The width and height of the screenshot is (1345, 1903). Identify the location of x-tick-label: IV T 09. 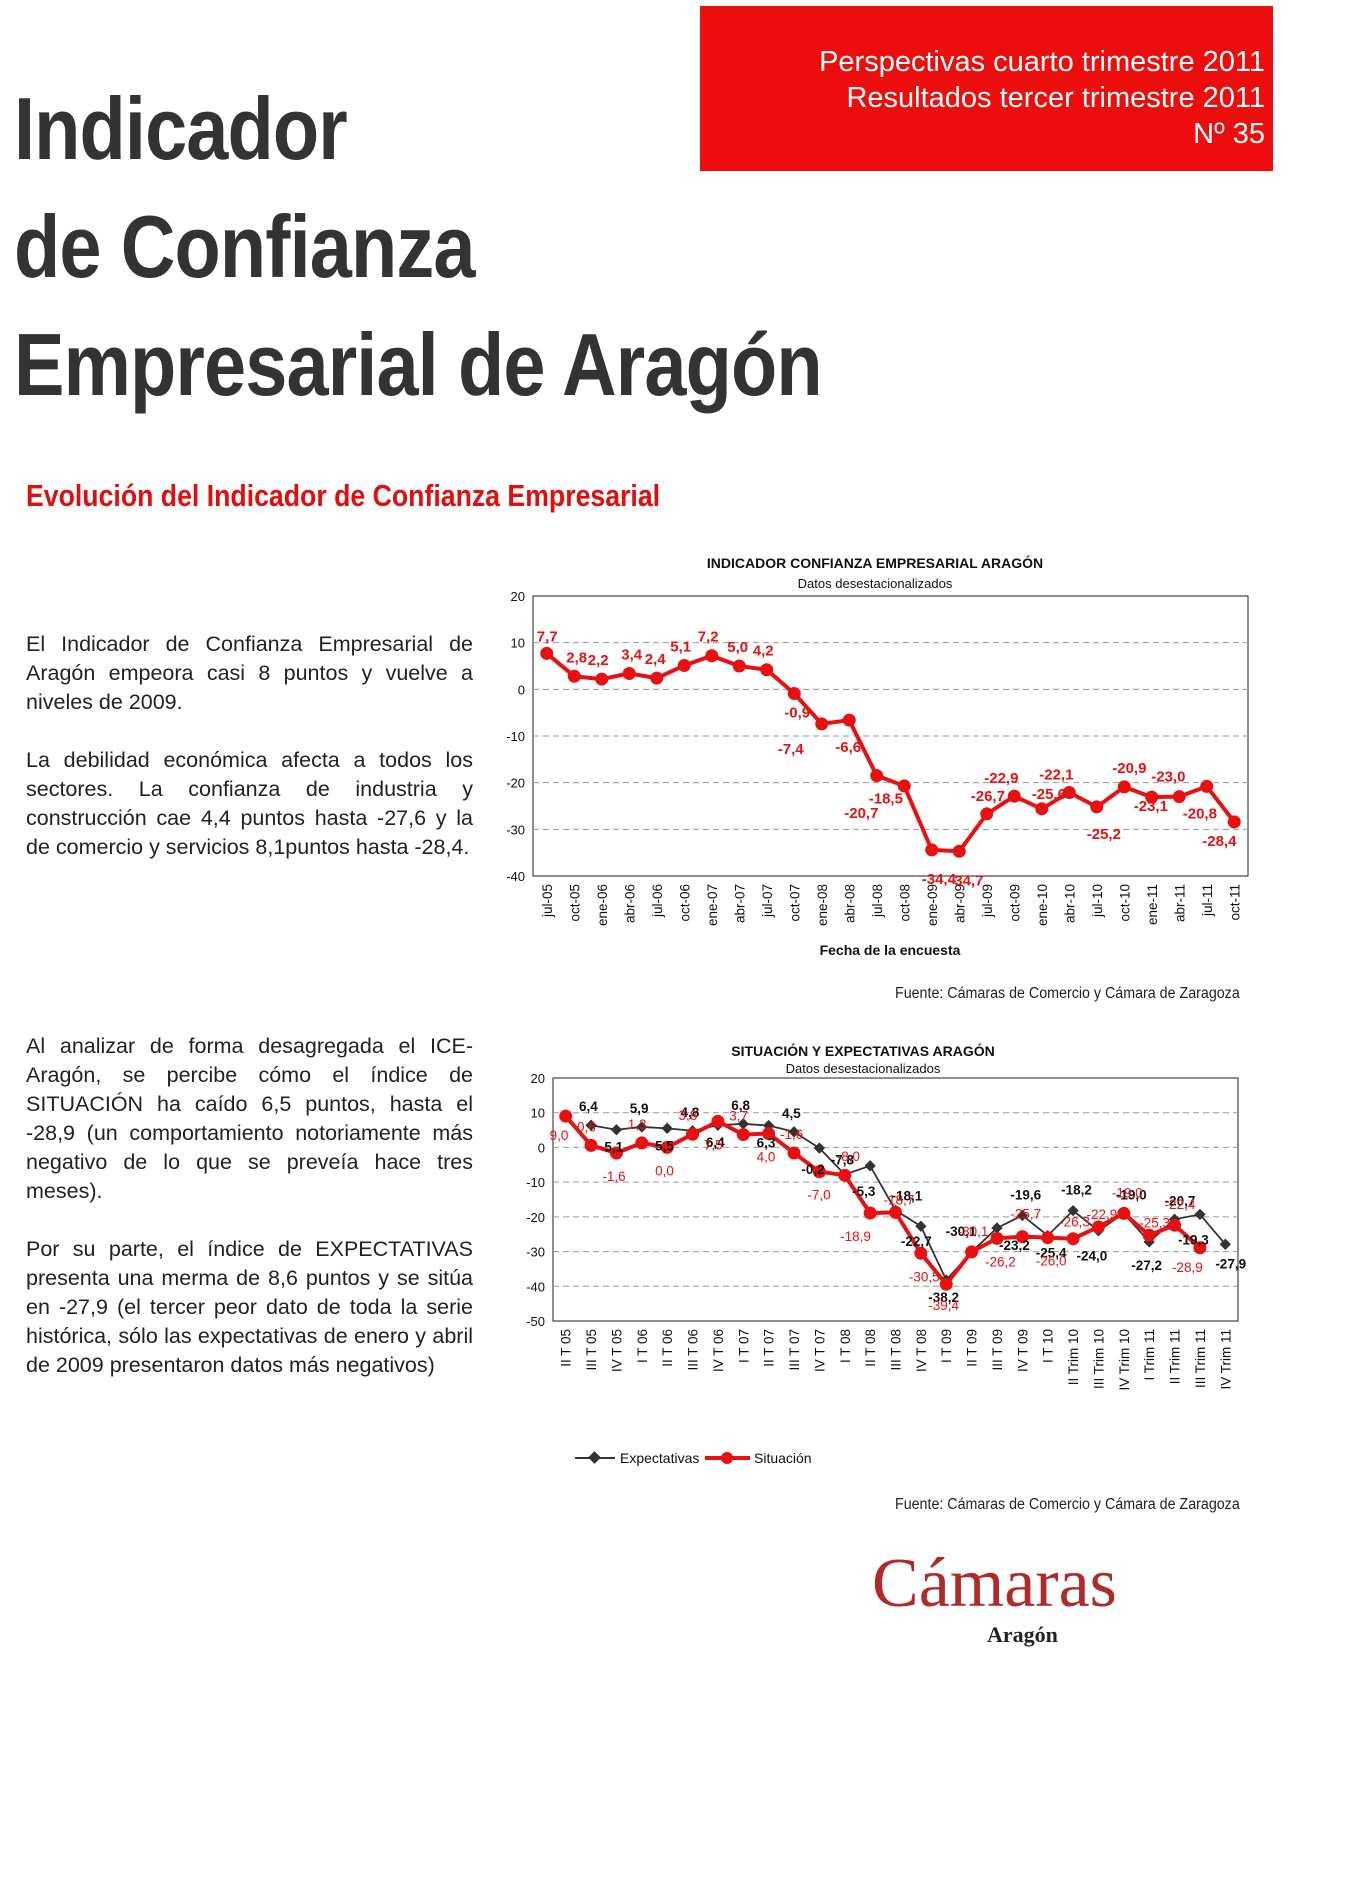
(1022, 1350).